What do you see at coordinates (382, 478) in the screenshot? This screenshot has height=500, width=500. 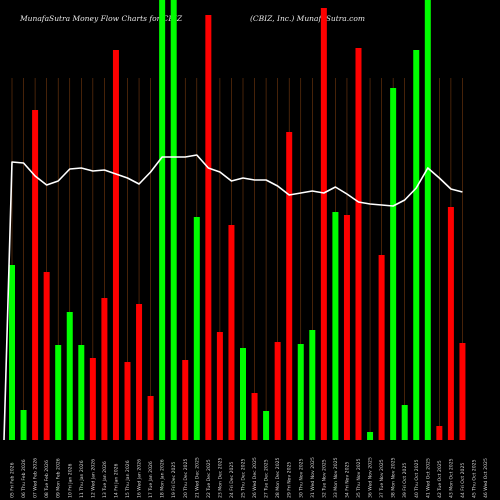 I see `x-tick-label: 37 Tue Nov 2025` at bounding box center [382, 478].